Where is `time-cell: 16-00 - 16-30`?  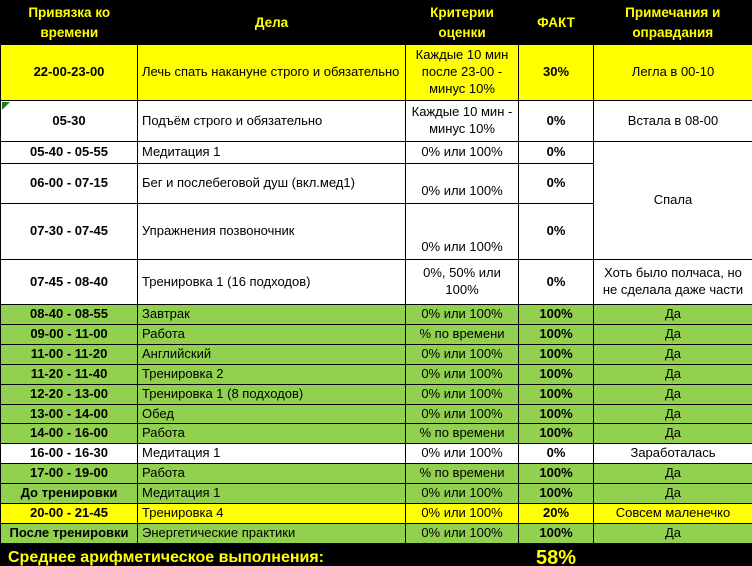
time-cell: 16-00 - 16-30 is located at coordinates (69, 454).